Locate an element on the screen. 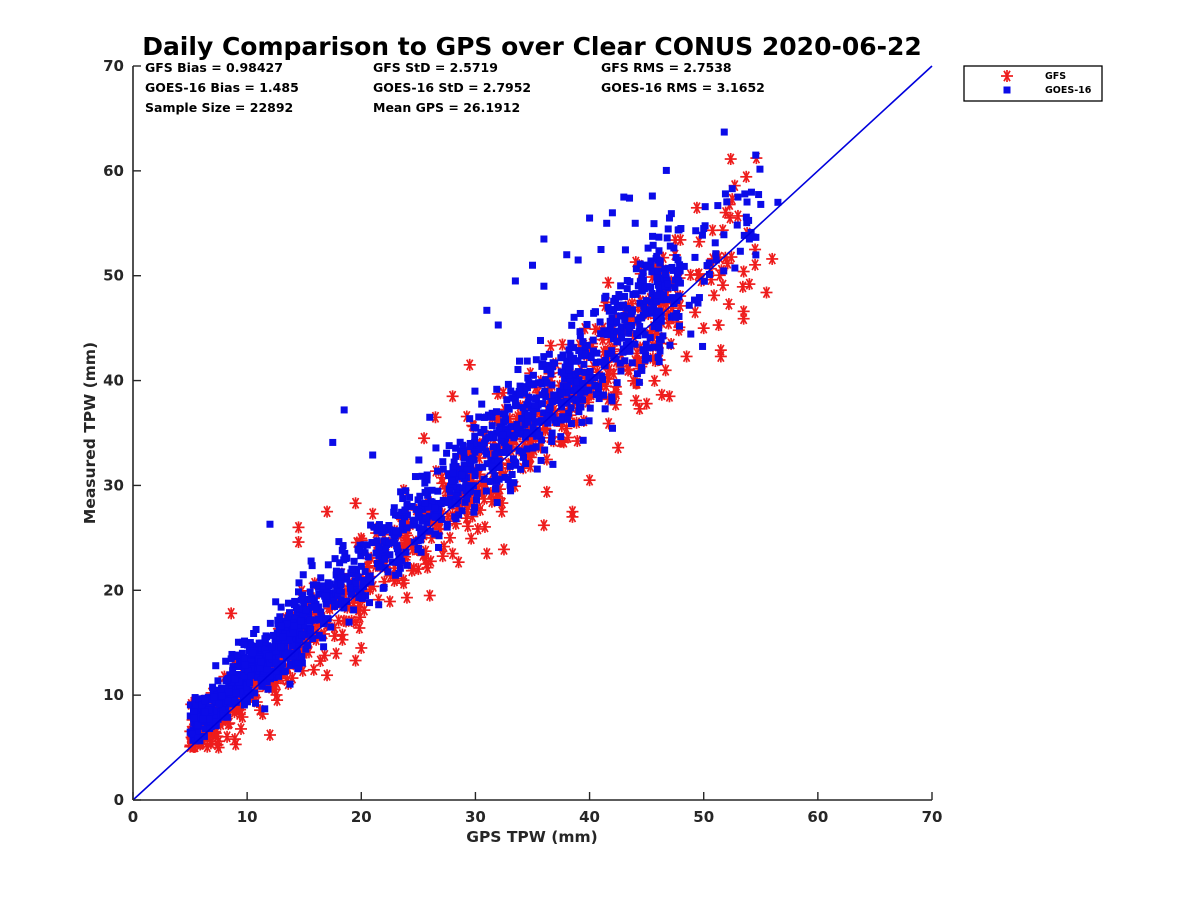 This screenshot has width=1200, height=900. legend: GFS GOES-16 is located at coordinates (1033, 83).